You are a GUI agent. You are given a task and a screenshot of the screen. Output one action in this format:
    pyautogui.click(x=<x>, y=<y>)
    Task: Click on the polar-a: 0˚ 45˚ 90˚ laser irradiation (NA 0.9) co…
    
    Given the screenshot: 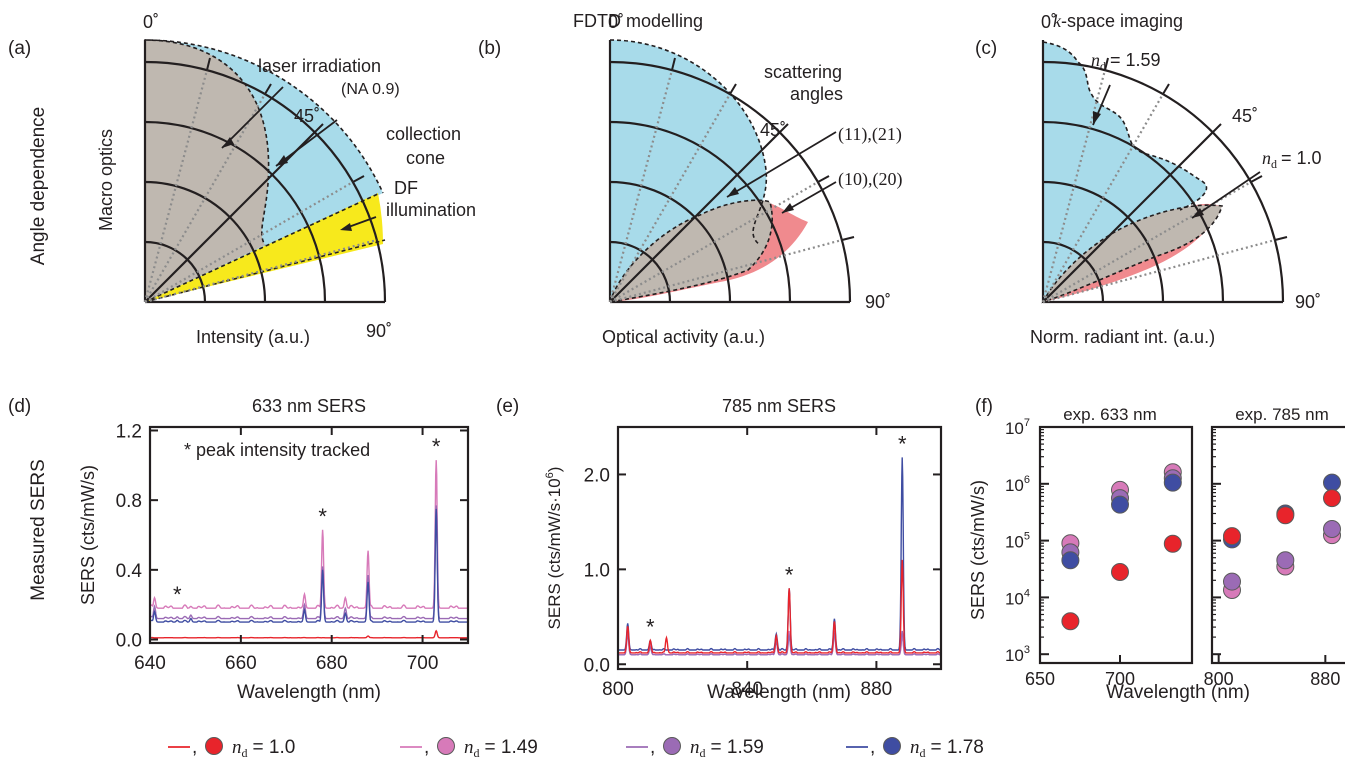 What is the action you would take?
    pyautogui.click(x=309, y=179)
    